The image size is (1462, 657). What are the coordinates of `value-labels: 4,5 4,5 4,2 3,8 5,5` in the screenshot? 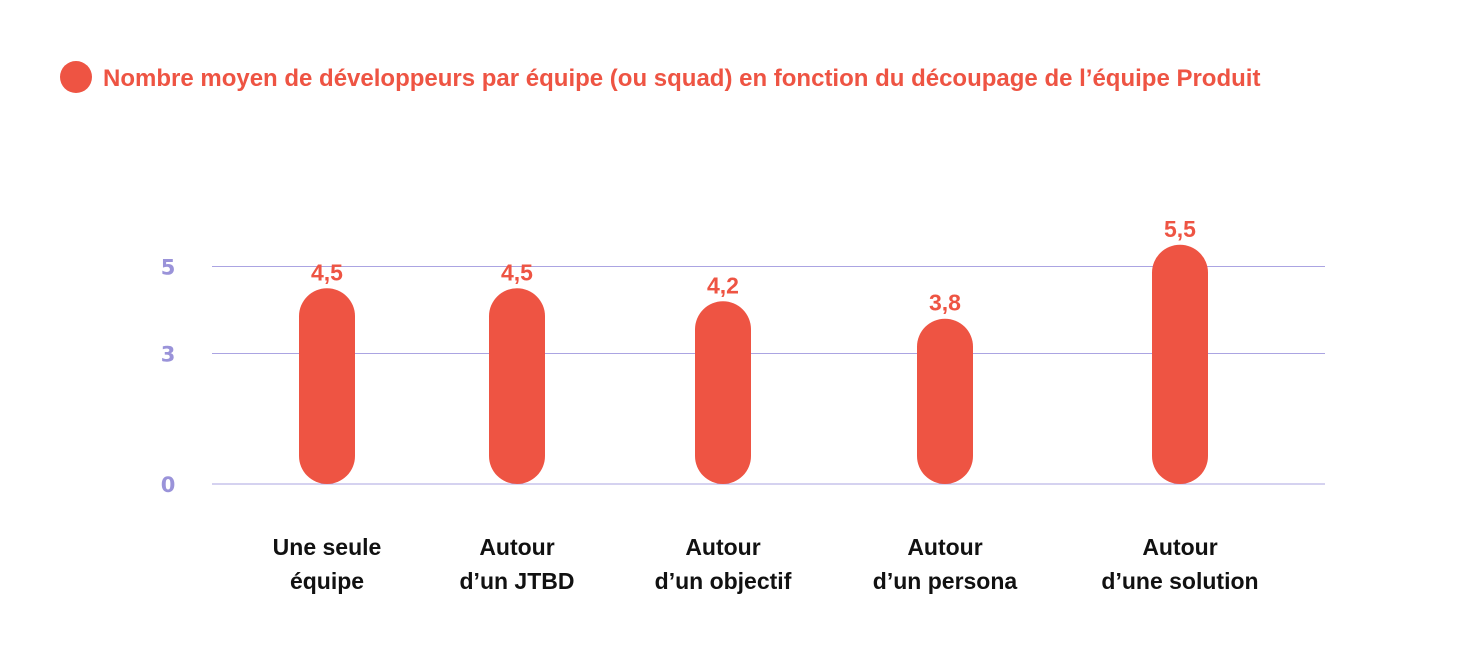 It's located at (753, 266).